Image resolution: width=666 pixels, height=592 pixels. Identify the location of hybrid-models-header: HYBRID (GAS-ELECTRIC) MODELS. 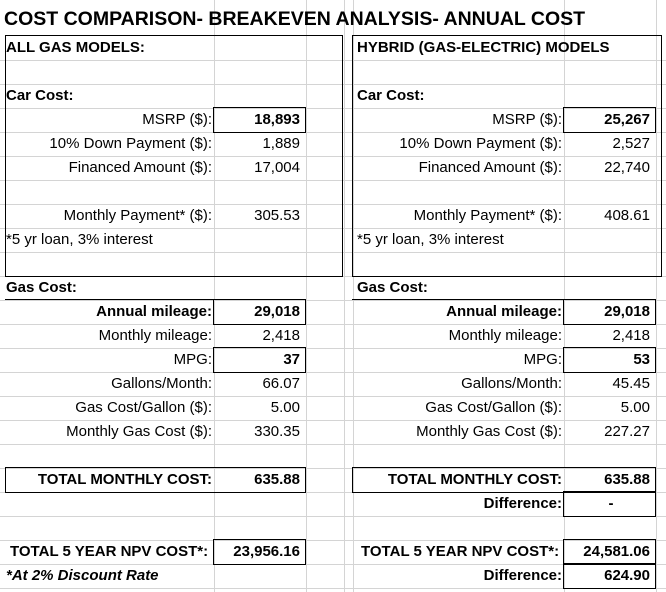
(483, 47).